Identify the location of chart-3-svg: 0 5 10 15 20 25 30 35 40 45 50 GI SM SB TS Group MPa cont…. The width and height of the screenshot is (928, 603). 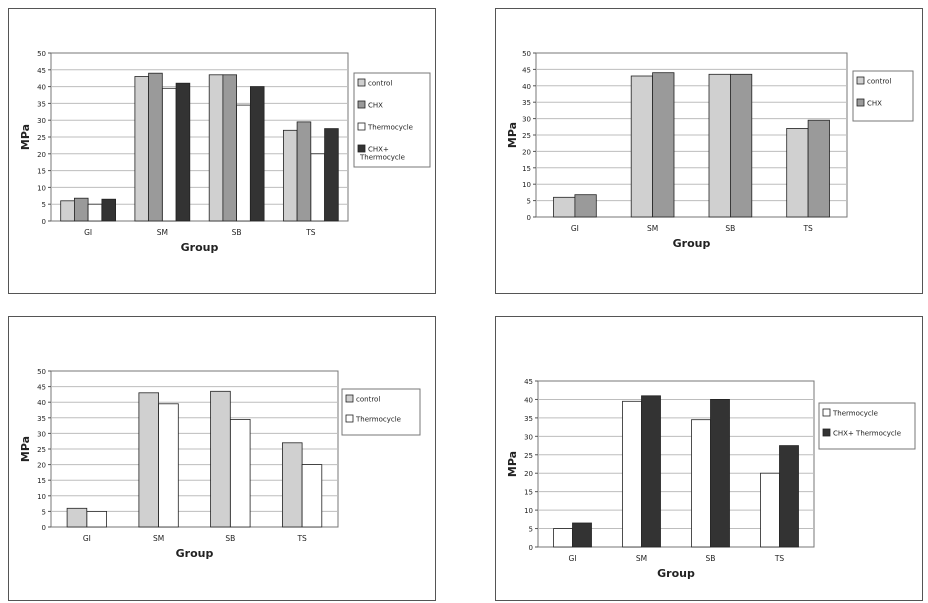
(220, 464).